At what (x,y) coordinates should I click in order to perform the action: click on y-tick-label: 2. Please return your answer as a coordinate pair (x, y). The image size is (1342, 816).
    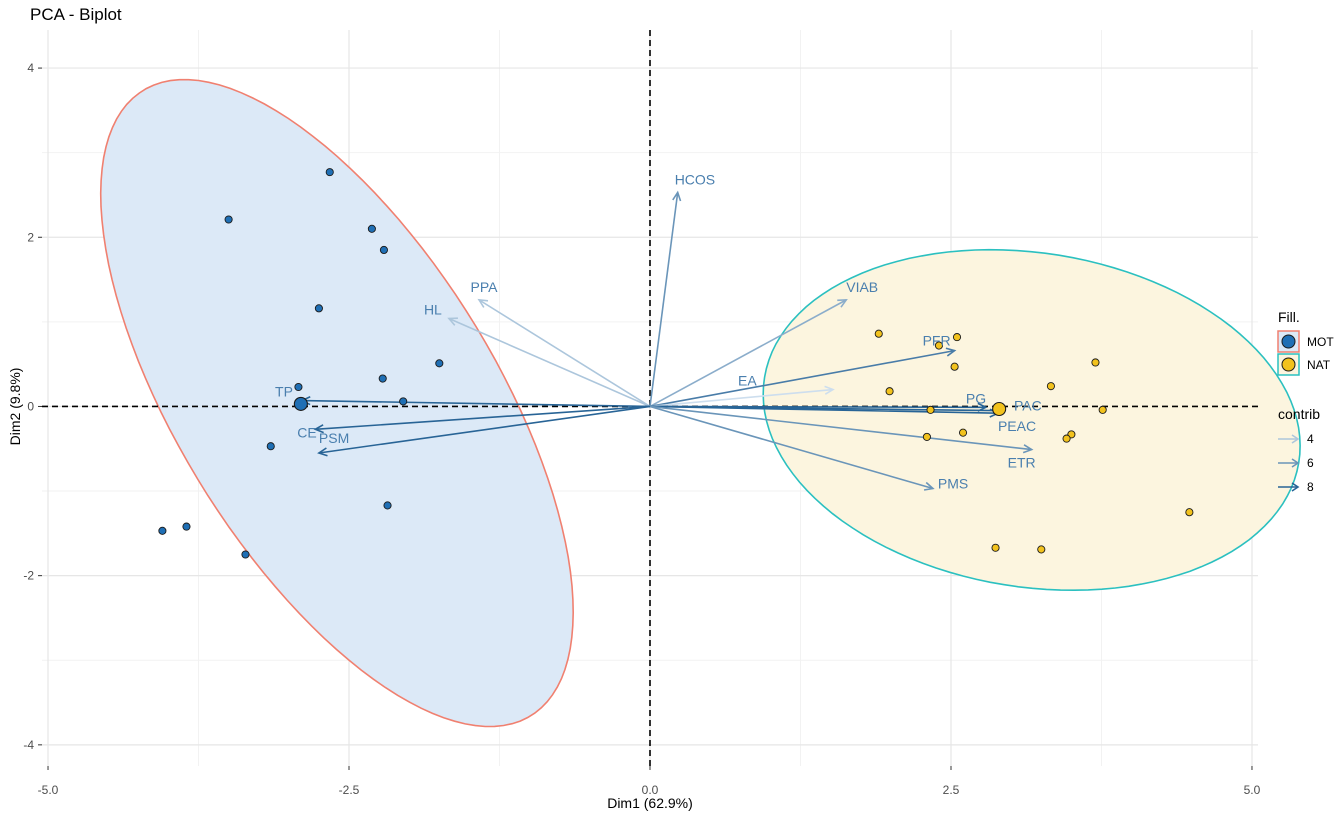
    Looking at the image, I should click on (30, 237).